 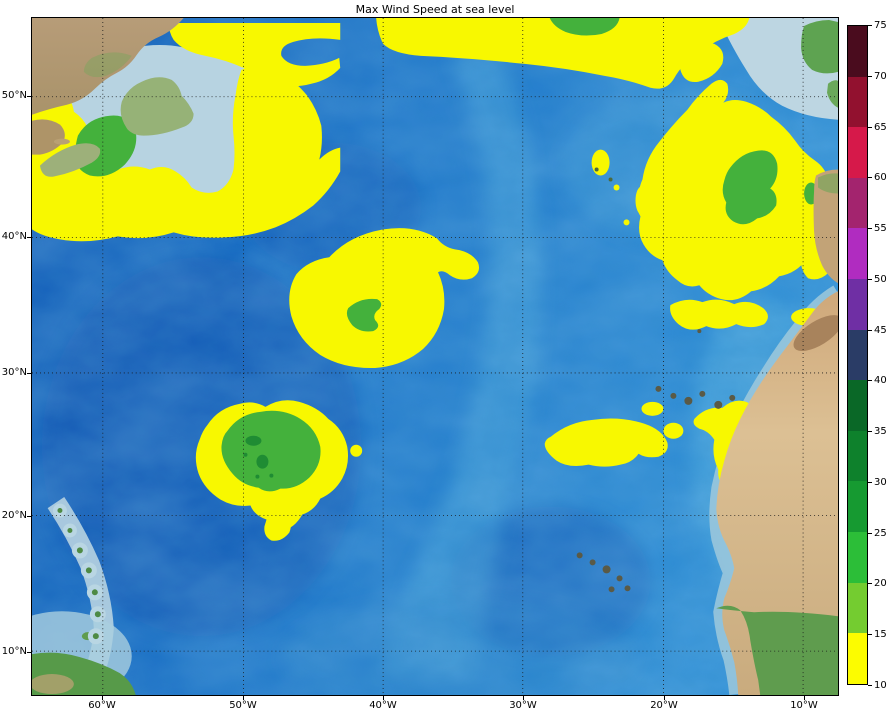 I want to click on y-tick-label: 30°N, so click(x=14, y=372).